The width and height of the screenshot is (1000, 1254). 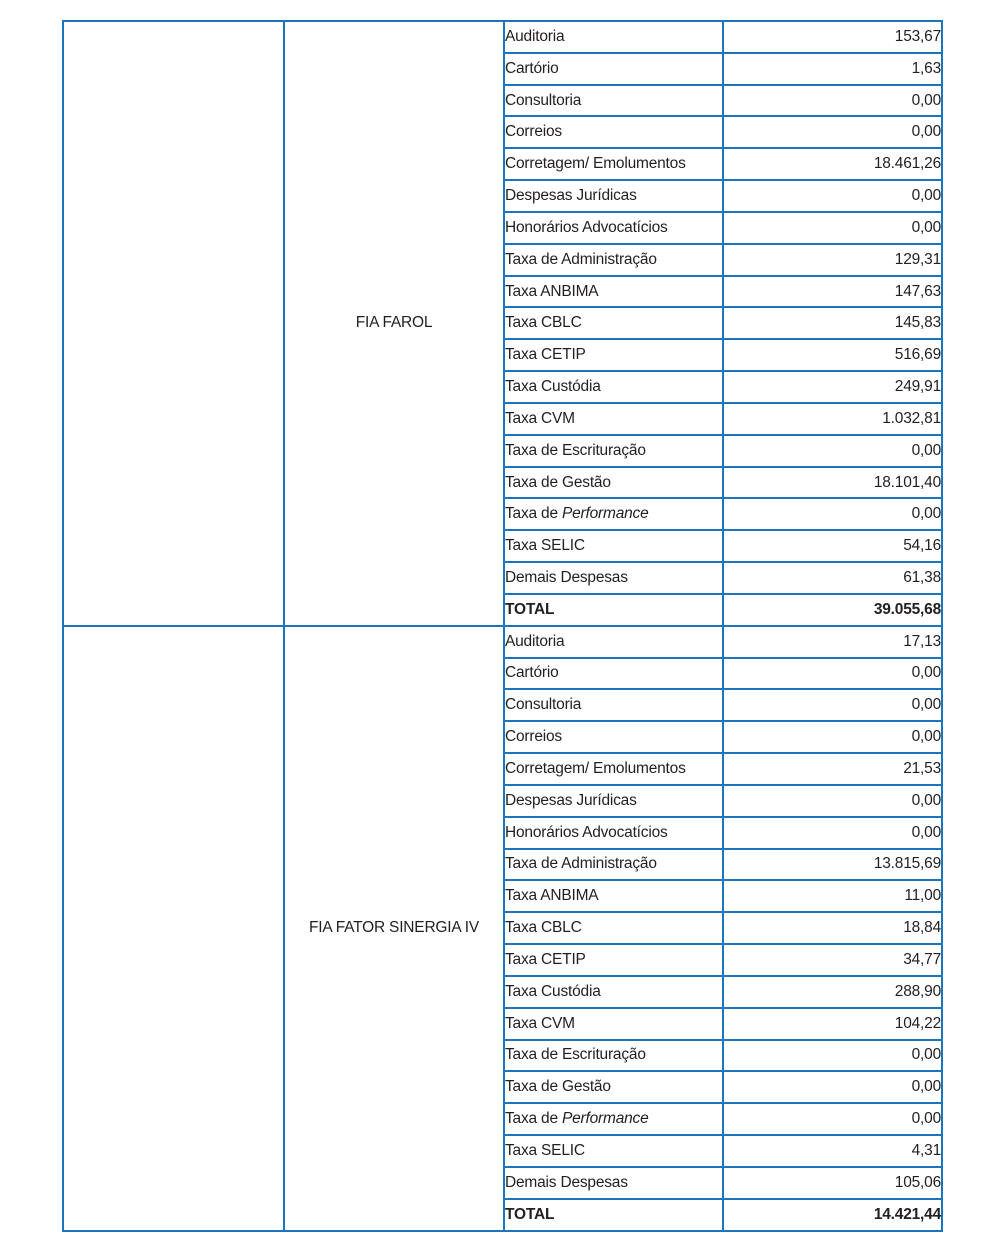 I want to click on expense-label-cell: Taxa CVM, so click(x=613, y=418).